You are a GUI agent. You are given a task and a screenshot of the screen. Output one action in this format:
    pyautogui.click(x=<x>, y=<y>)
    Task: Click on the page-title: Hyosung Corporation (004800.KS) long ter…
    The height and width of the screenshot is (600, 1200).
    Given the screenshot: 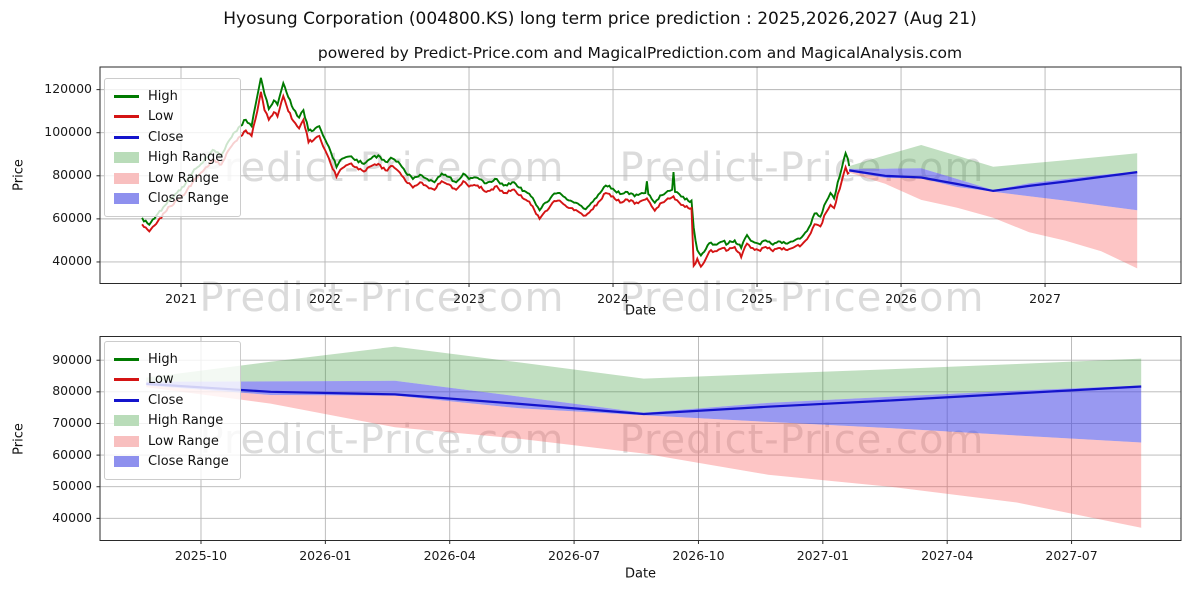 What is the action you would take?
    pyautogui.click(x=600, y=19)
    